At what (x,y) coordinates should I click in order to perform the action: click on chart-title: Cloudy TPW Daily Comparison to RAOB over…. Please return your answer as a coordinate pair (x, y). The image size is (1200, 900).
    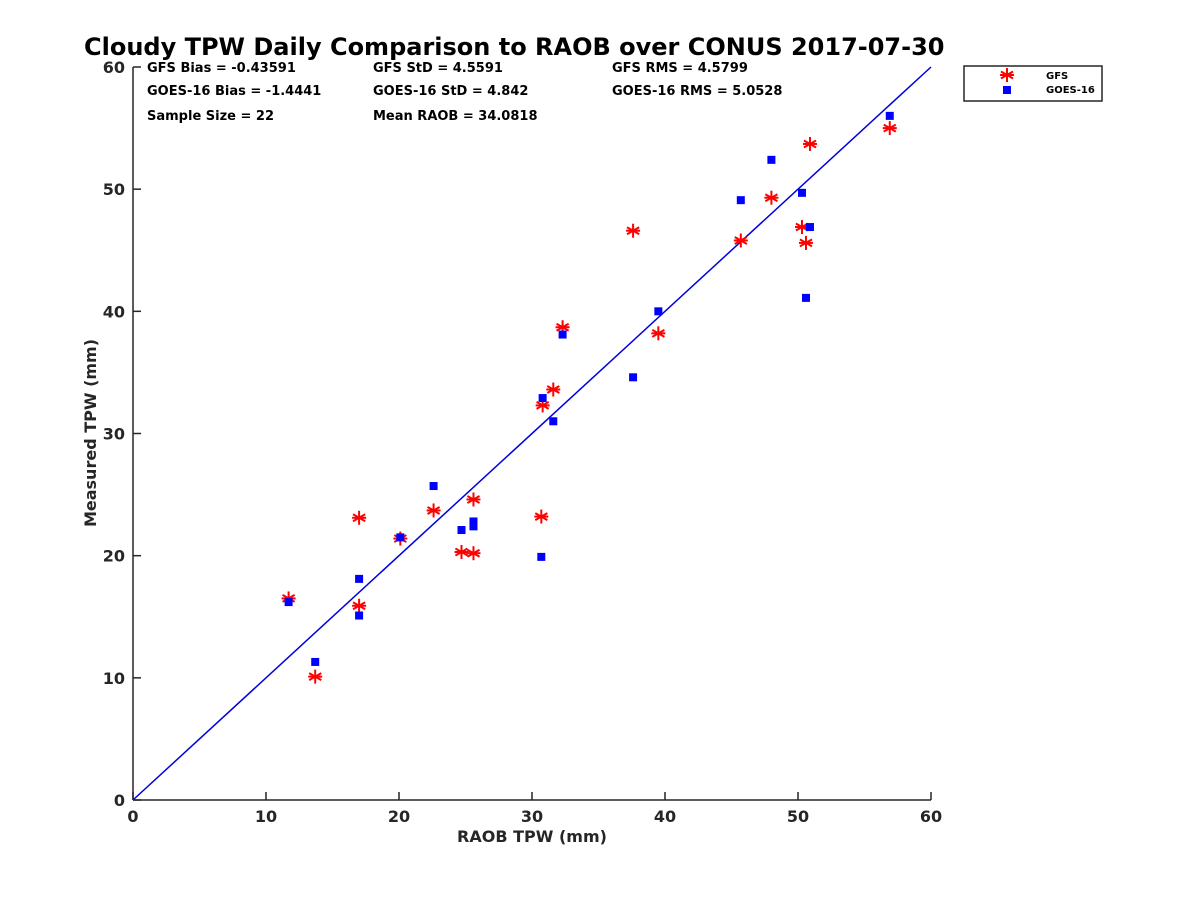
    Looking at the image, I should click on (514, 47).